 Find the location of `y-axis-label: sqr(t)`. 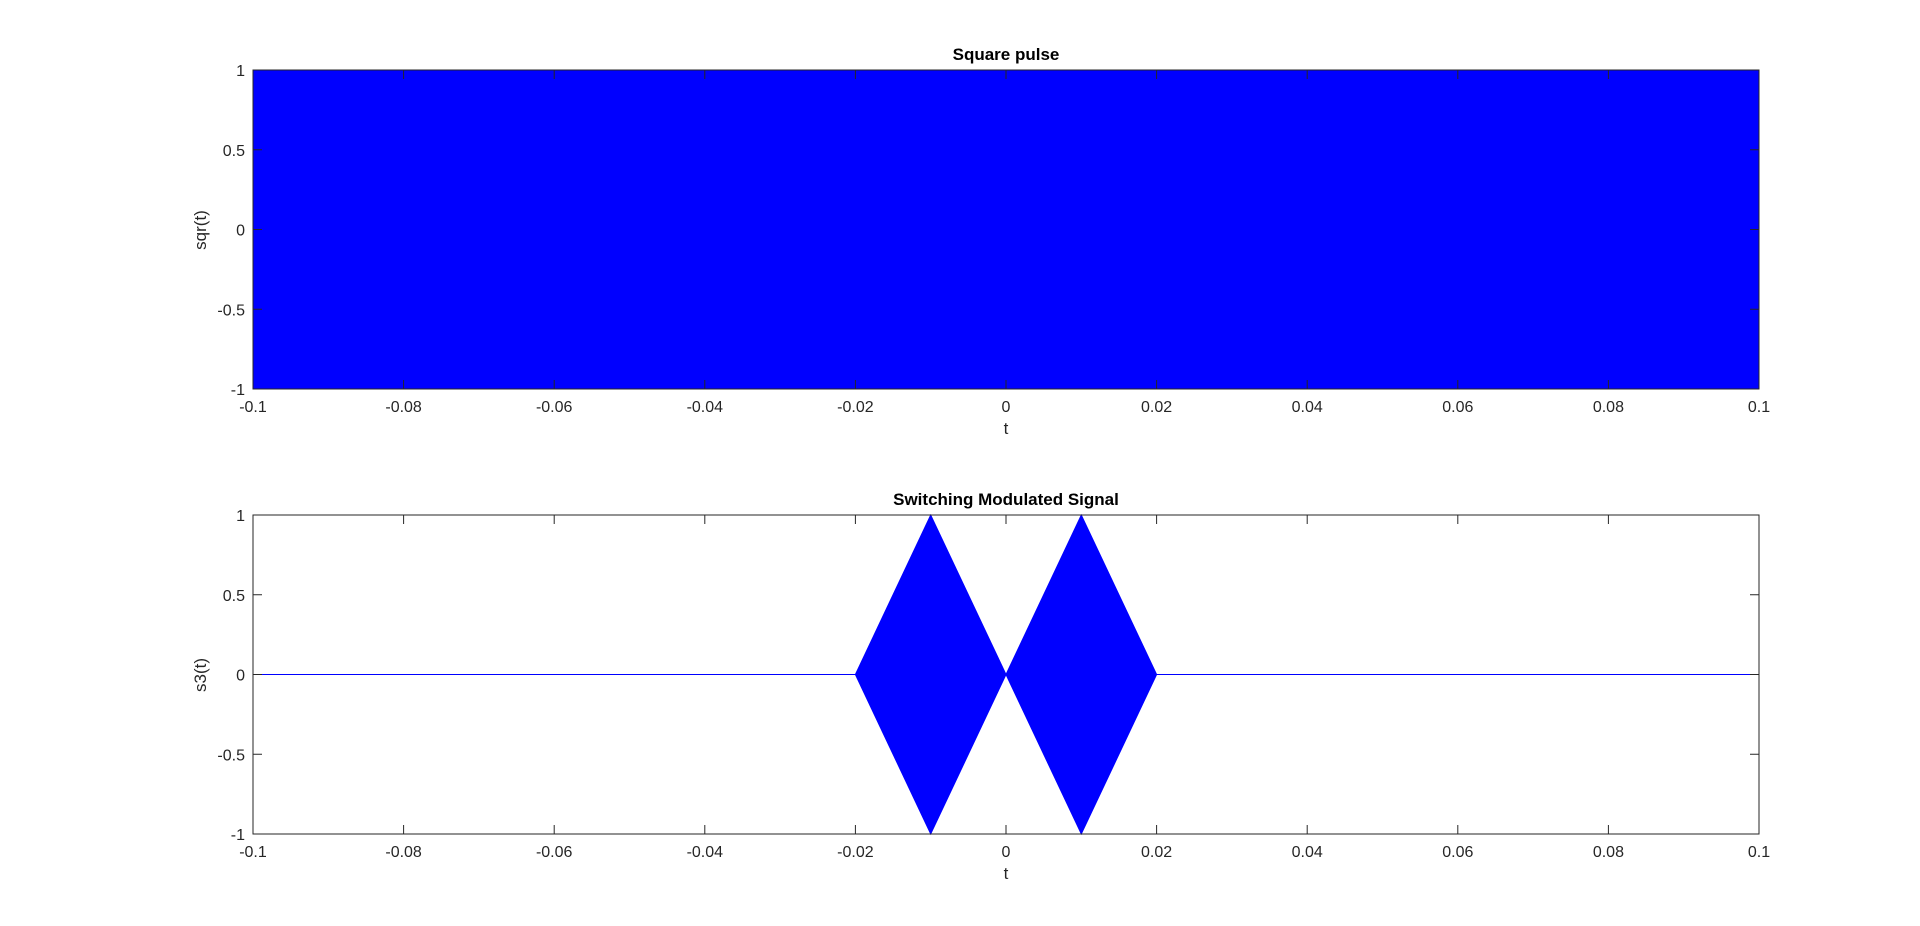

y-axis-label: sqr(t) is located at coordinates (200, 230).